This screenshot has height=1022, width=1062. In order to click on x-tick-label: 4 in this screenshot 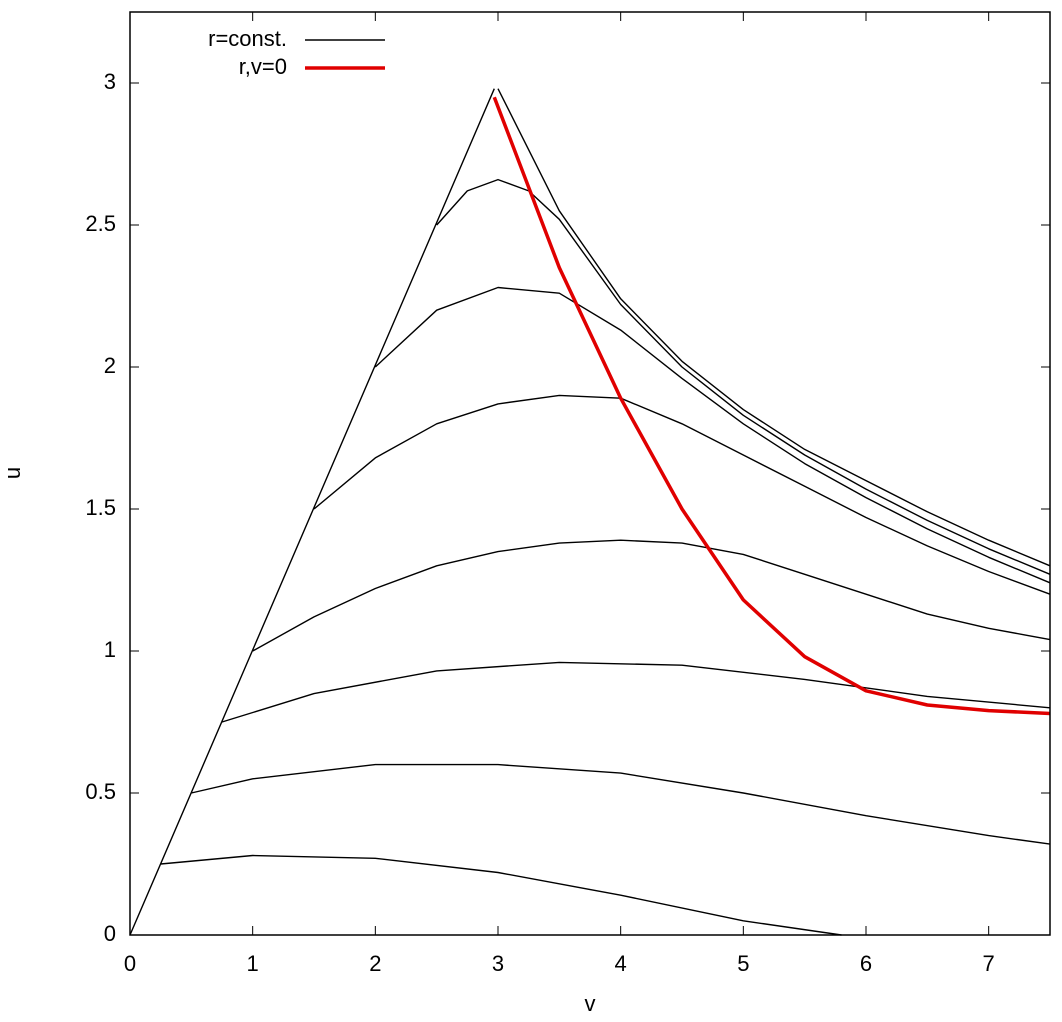, I will do `click(621, 963)`.